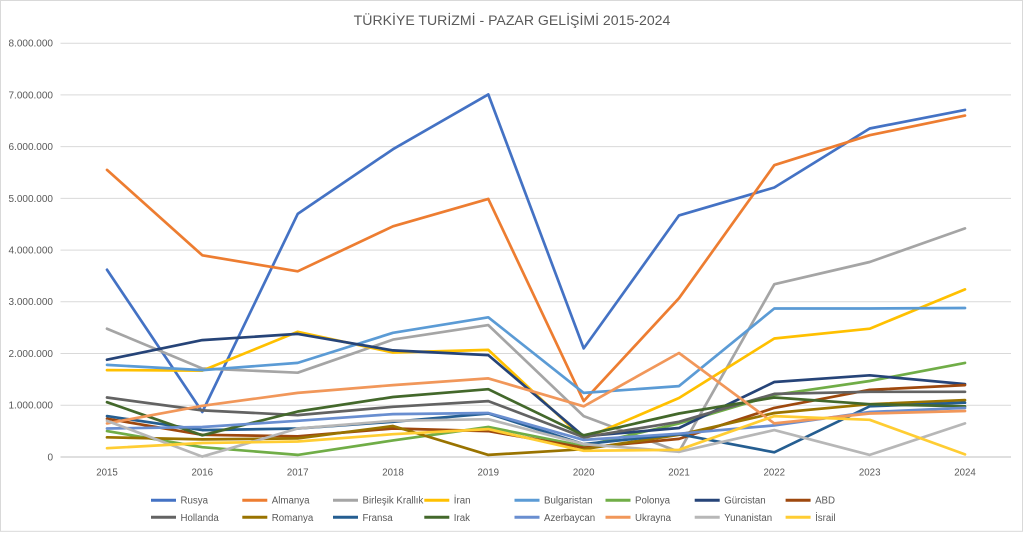 This screenshot has width=1024, height=538. I want to click on svg-text: Hollanda, so click(200, 518).